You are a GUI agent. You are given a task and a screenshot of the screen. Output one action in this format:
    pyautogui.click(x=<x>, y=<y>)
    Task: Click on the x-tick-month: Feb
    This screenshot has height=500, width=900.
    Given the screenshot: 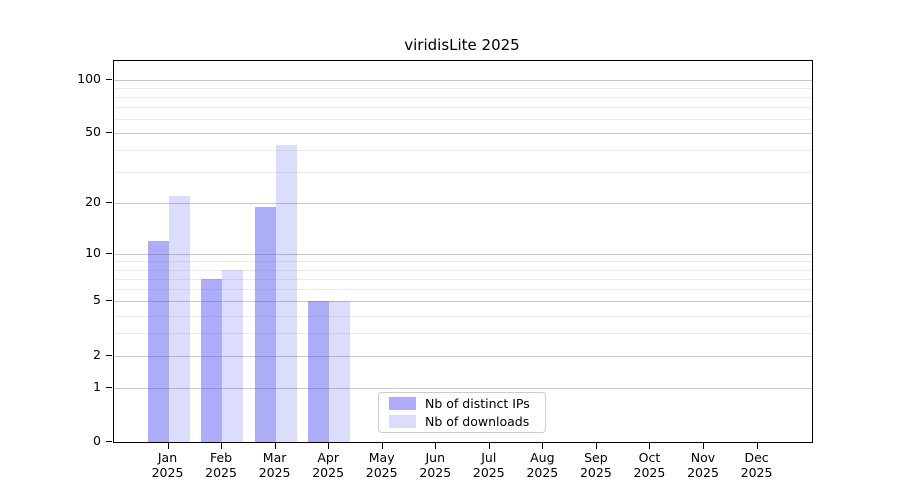 What is the action you would take?
    pyautogui.click(x=221, y=457)
    